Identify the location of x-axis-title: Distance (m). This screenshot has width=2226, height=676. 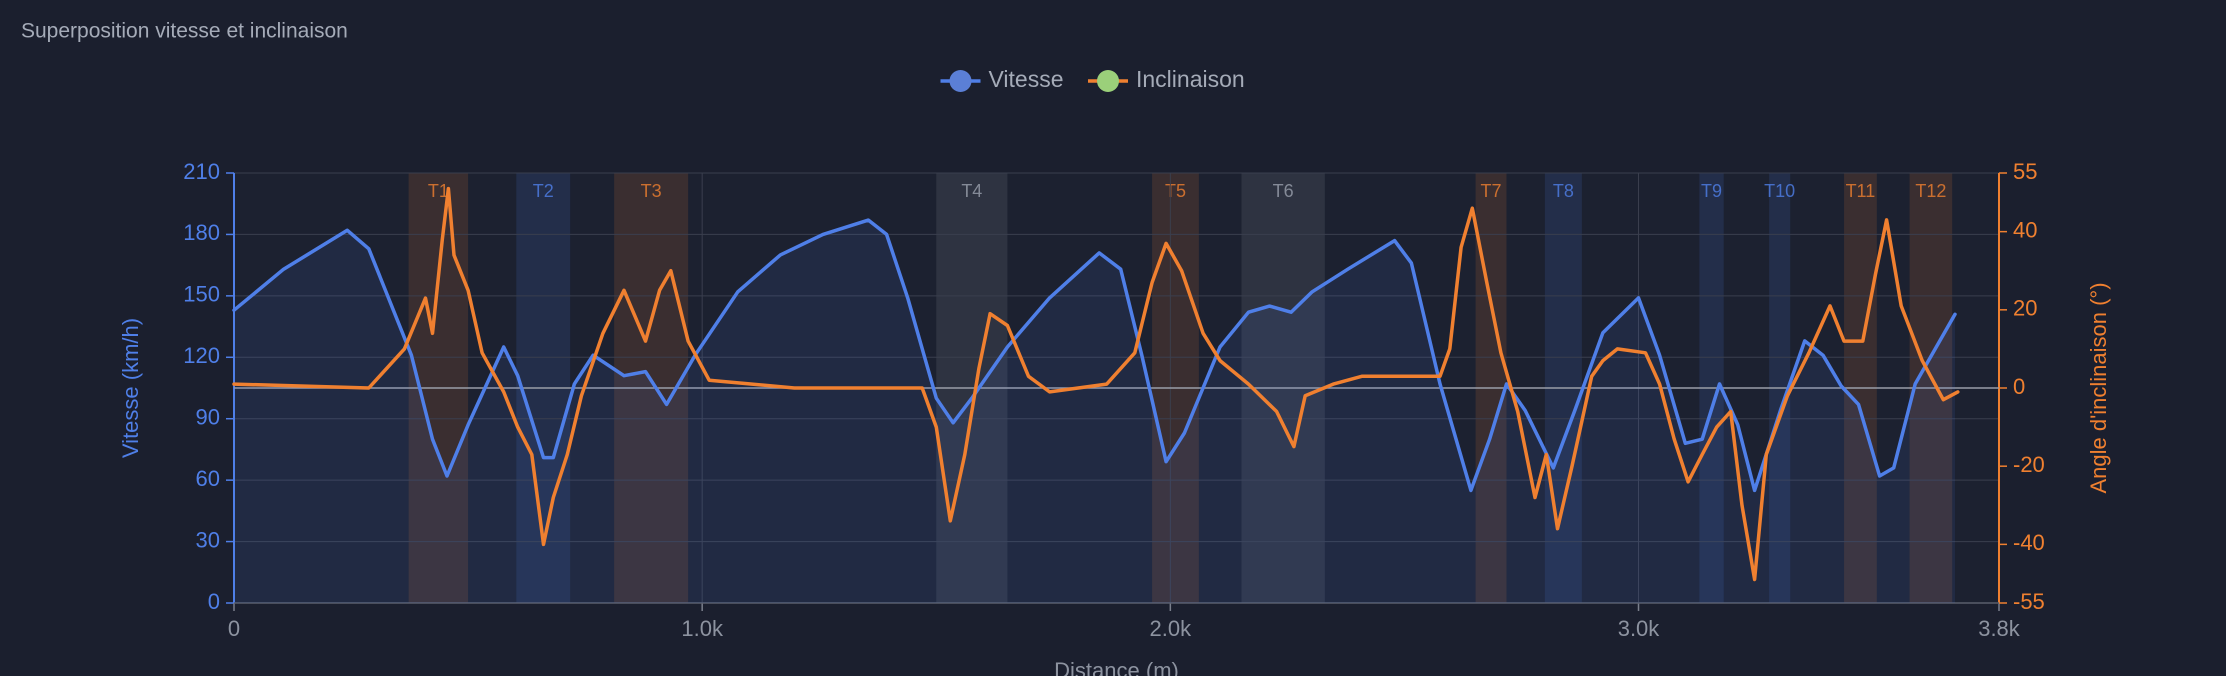
(1116, 667).